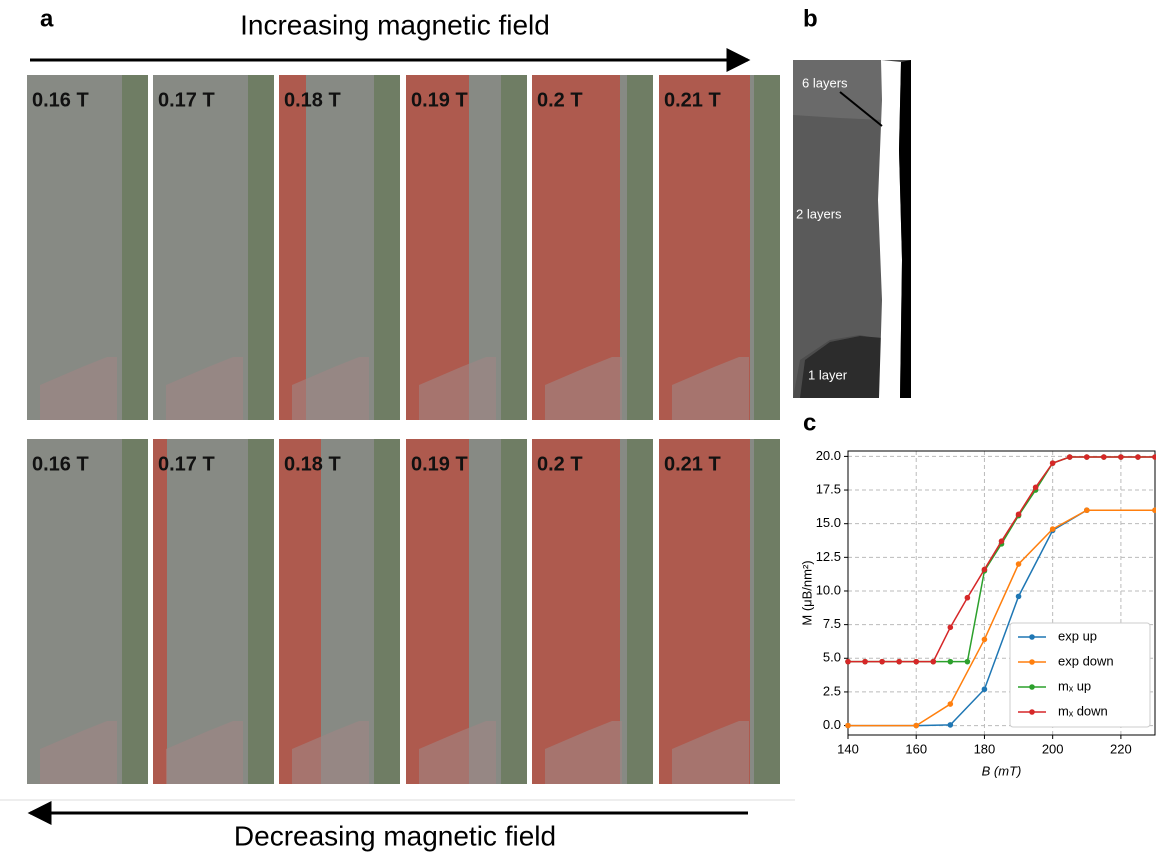 The width and height of the screenshot is (1156, 863). Describe the element at coordinates (832, 690) in the screenshot. I see `y-tick-label: 2.5` at that location.